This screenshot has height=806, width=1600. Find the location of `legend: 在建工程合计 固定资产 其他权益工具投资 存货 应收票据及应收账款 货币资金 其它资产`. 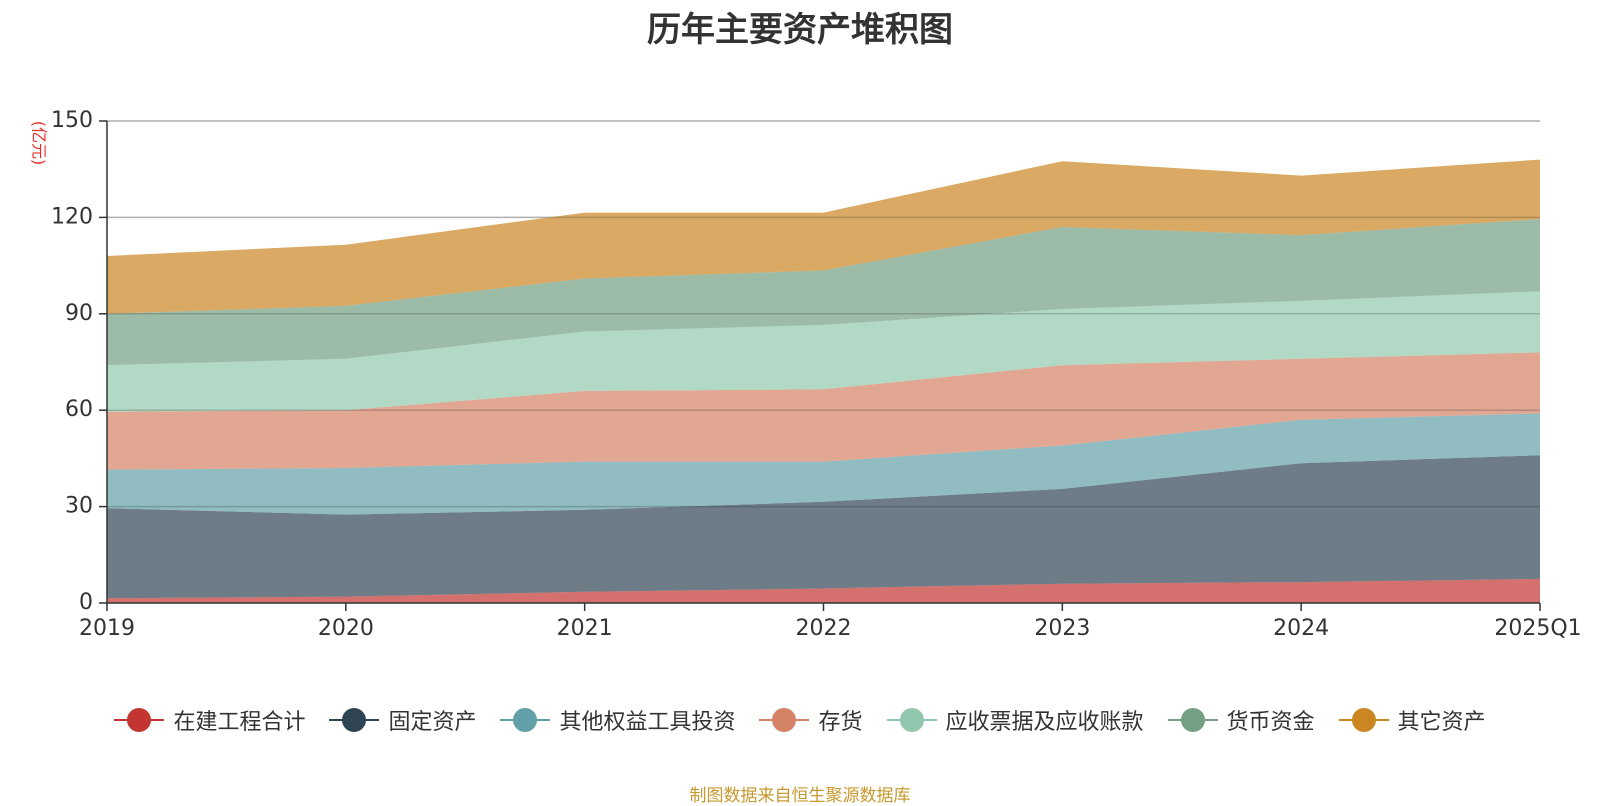

legend: 在建工程合计 固定资产 其他权益工具投资 存货 应收票据及应收账款 货币资金 其它资产 is located at coordinates (800, 720).